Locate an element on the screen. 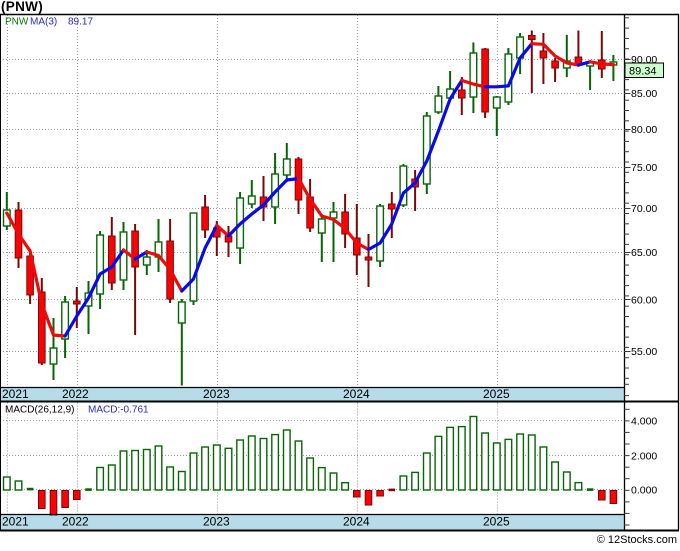  svg-text: PNW is located at coordinates (17, 22).